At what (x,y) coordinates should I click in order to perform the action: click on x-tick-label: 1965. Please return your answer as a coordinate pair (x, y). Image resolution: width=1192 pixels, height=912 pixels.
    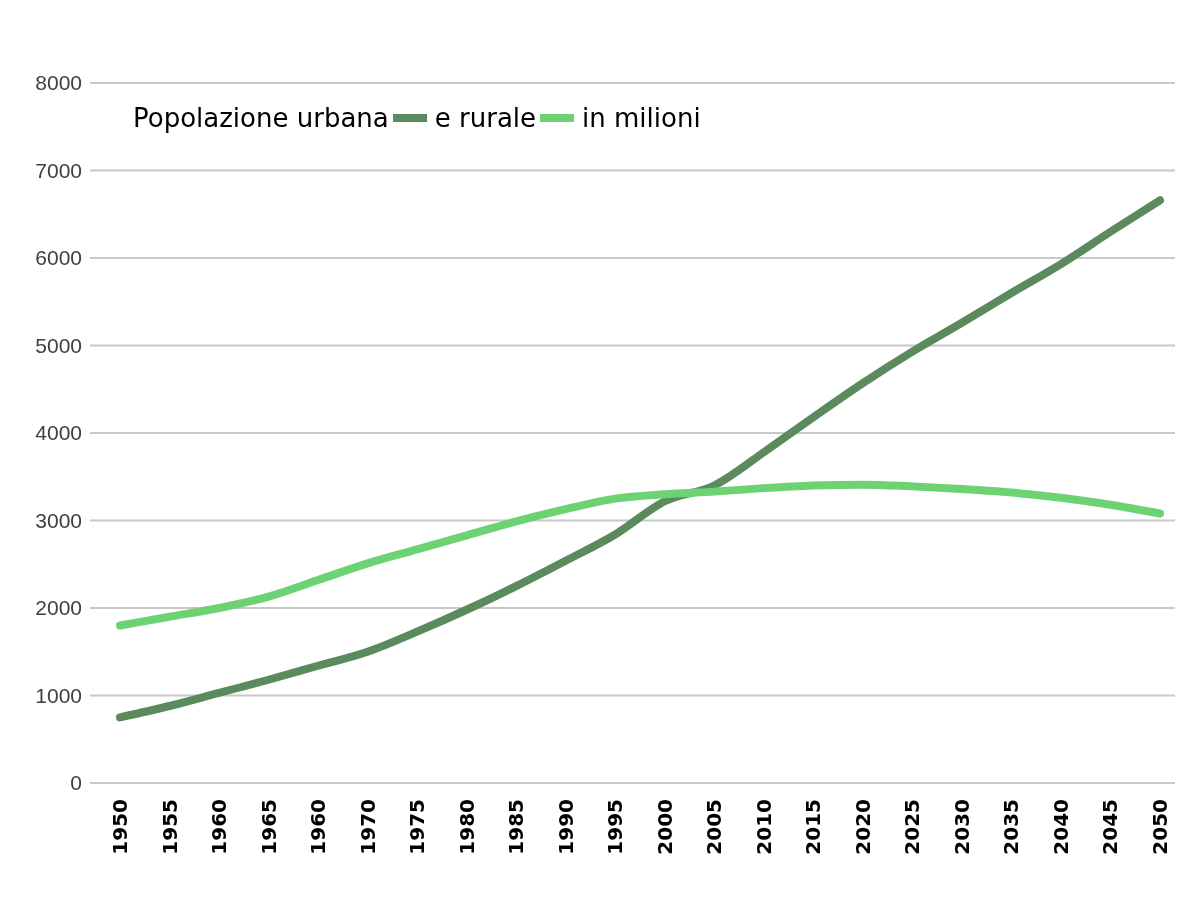
    Looking at the image, I should click on (268, 827).